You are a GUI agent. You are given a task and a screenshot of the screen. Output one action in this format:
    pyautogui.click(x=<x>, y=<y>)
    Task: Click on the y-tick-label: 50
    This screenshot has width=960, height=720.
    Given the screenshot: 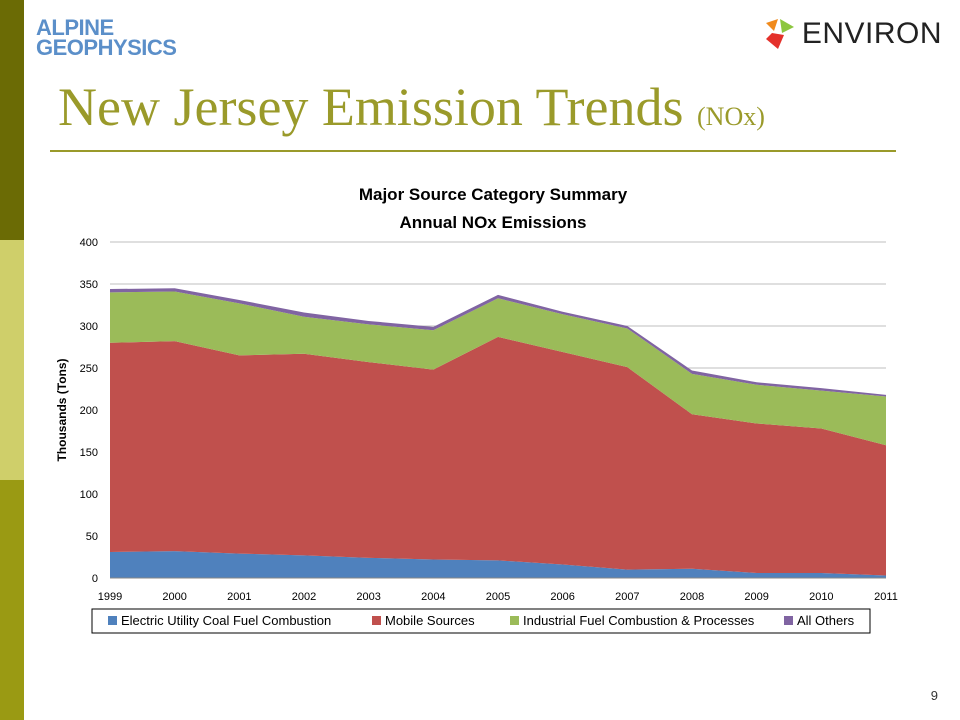 What is the action you would take?
    pyautogui.click(x=92, y=537)
    